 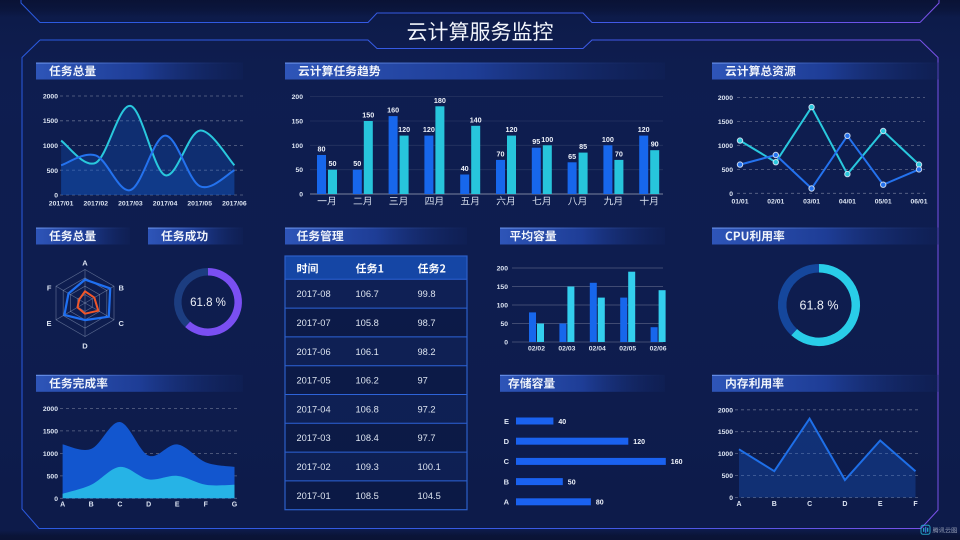 What do you see at coordinates (883, 202) in the screenshot?
I see `svg-text: 05/01` at bounding box center [883, 202].